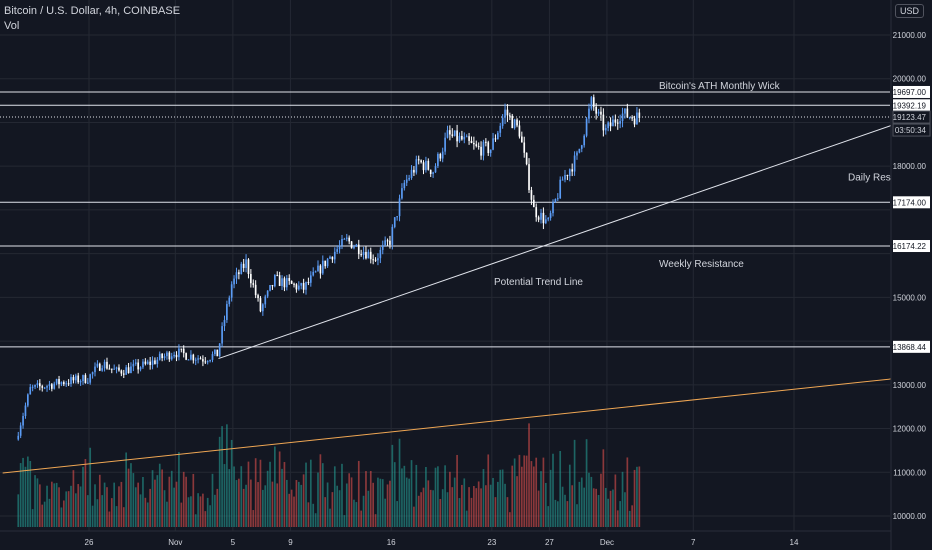  Describe the element at coordinates (909, 11) in the screenshot. I see `currency-button: USD` at that location.